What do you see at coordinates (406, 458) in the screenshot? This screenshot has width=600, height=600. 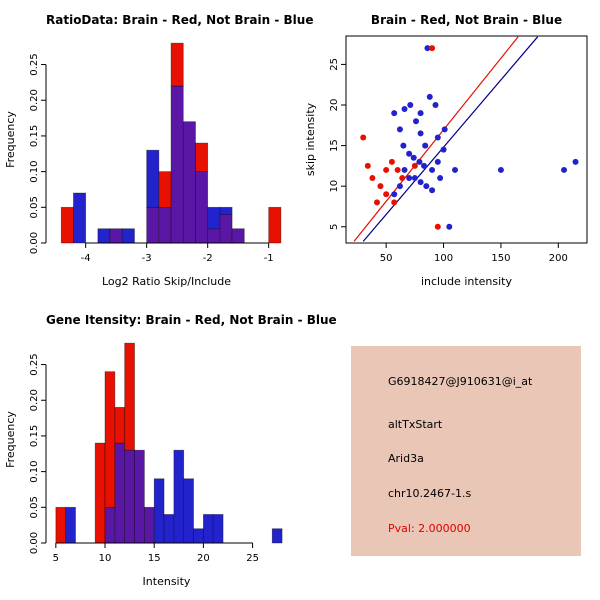 I see `info-gene-symbol: Arid3a` at bounding box center [406, 458].